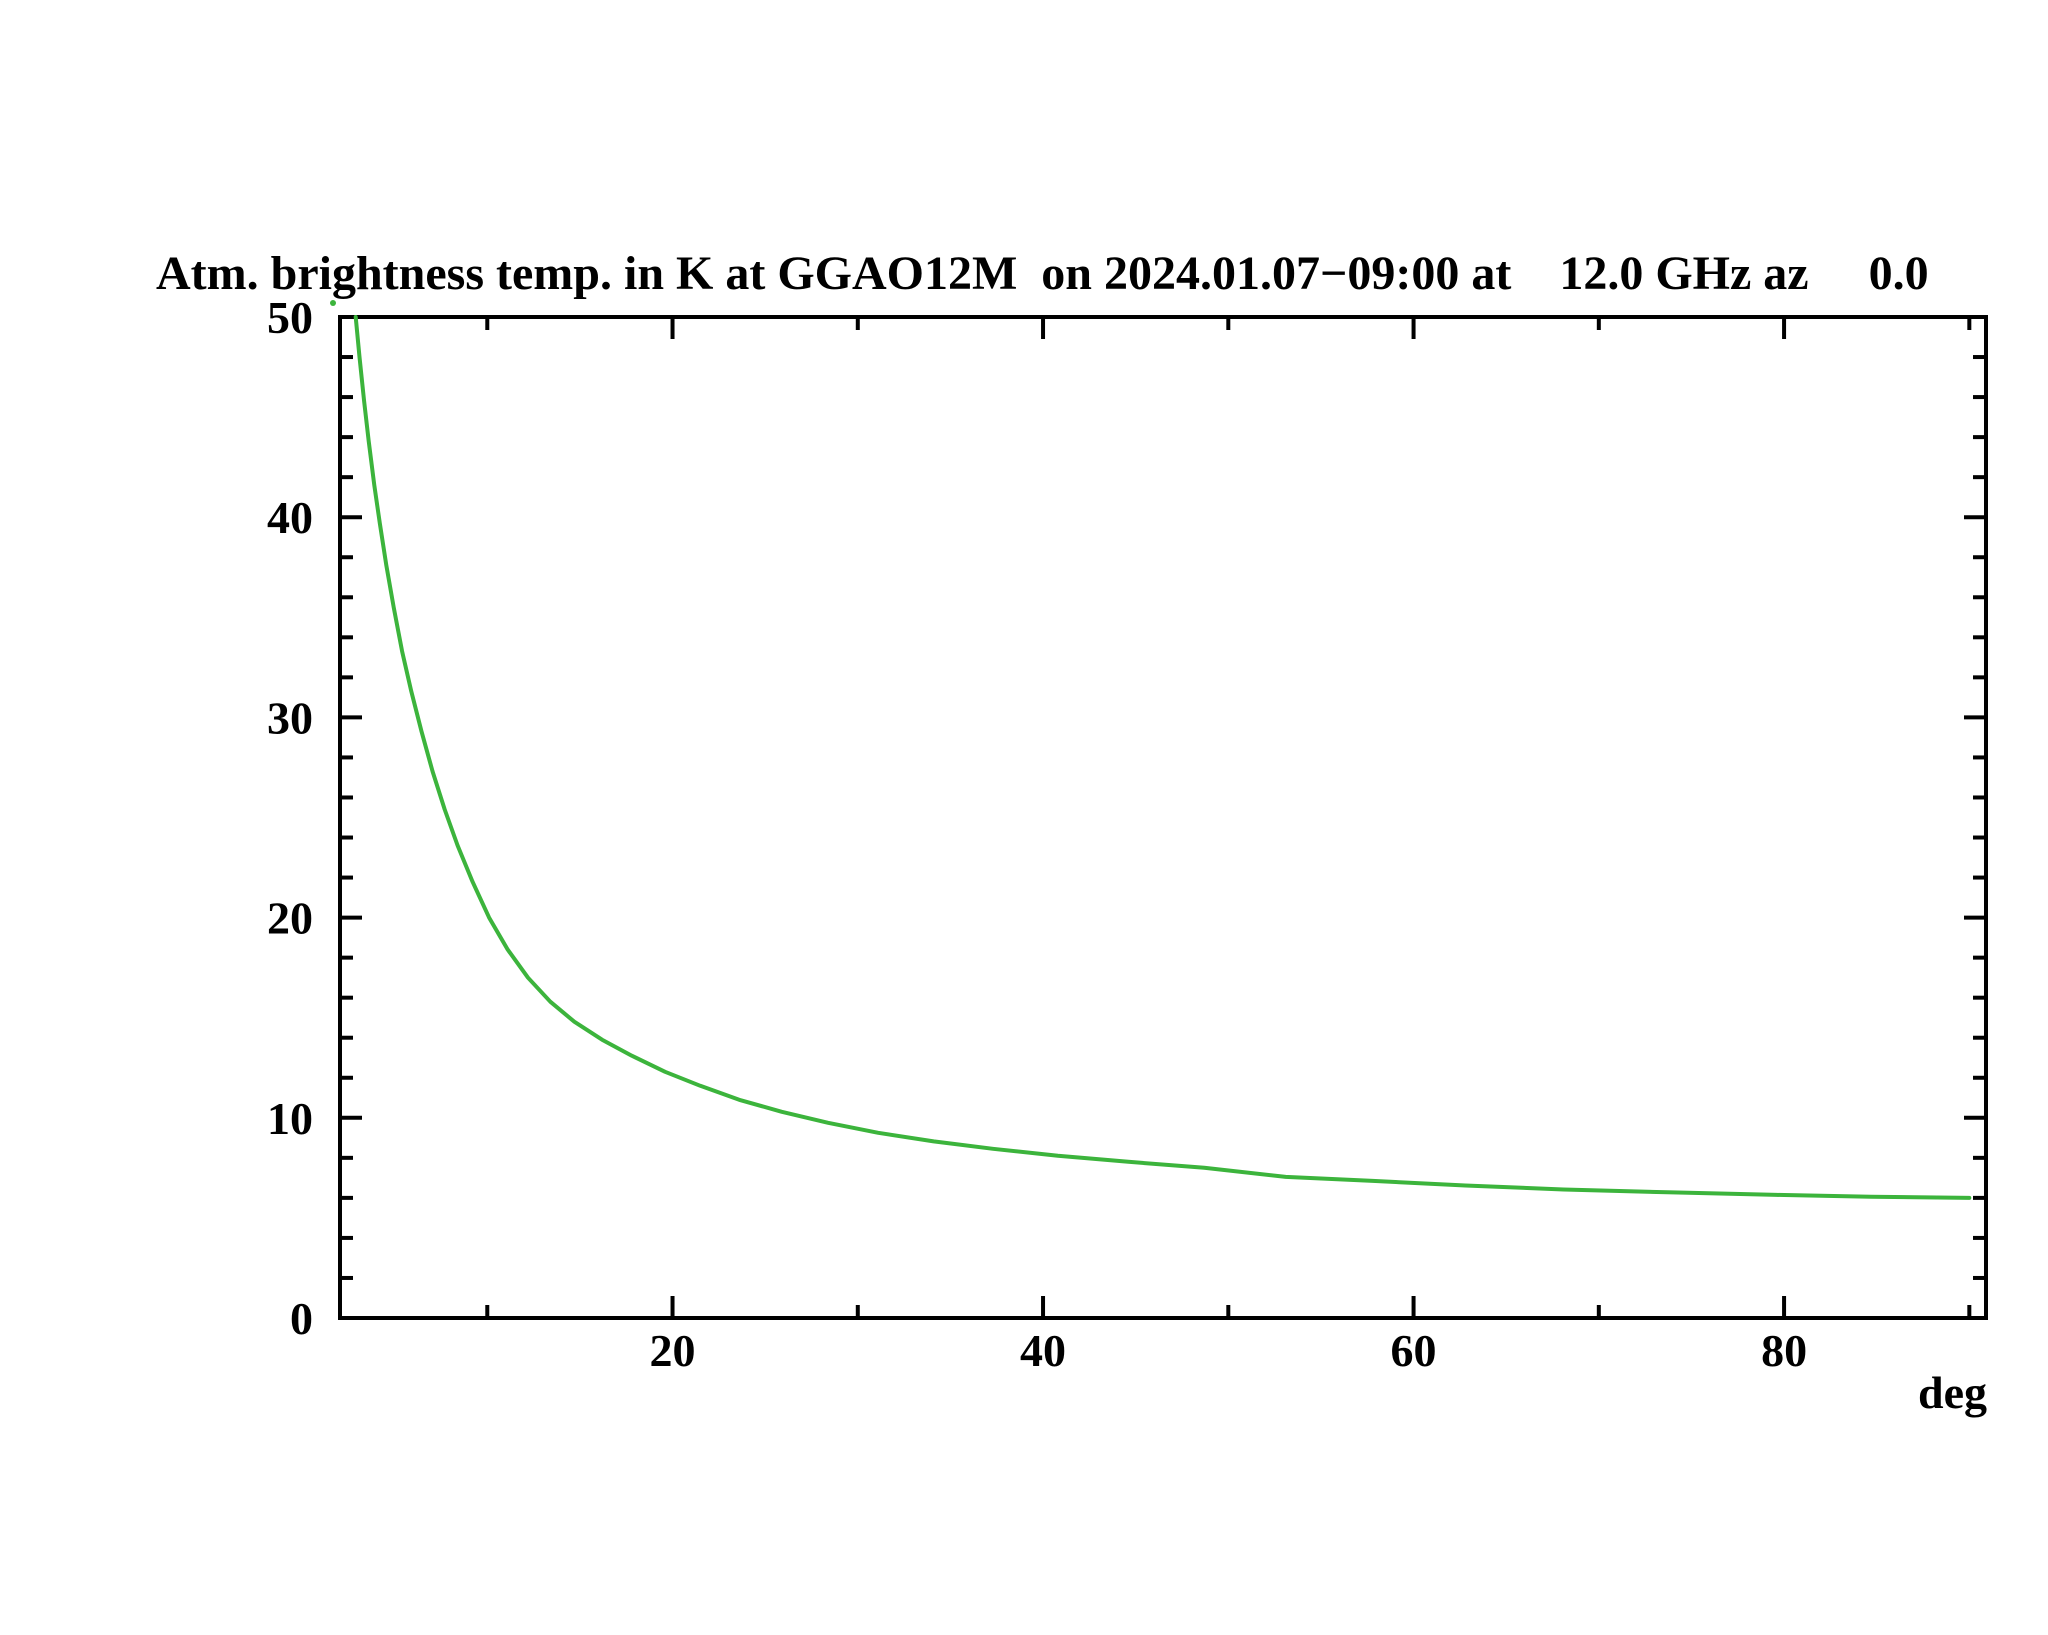 This screenshot has width=2048, height=1635. What do you see at coordinates (290, 517) in the screenshot?
I see `y-tick-label: 40` at bounding box center [290, 517].